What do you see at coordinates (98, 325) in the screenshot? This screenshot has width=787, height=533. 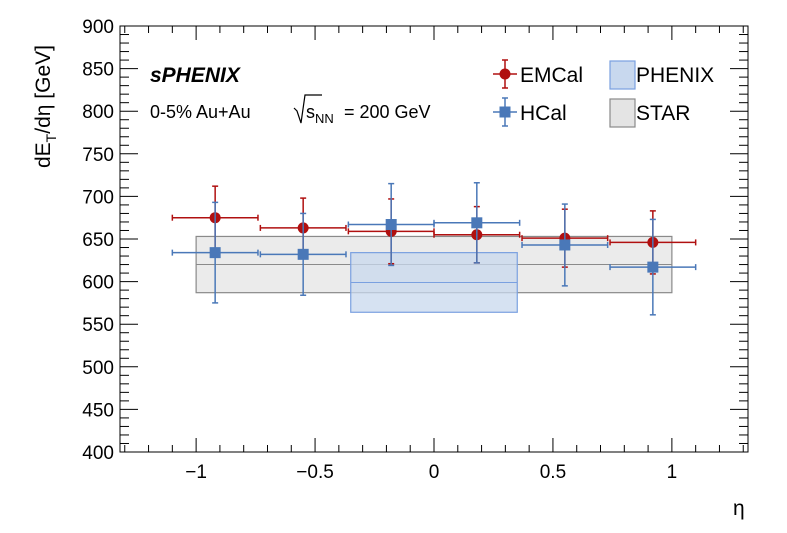 I see `y-tick-label: 550` at bounding box center [98, 325].